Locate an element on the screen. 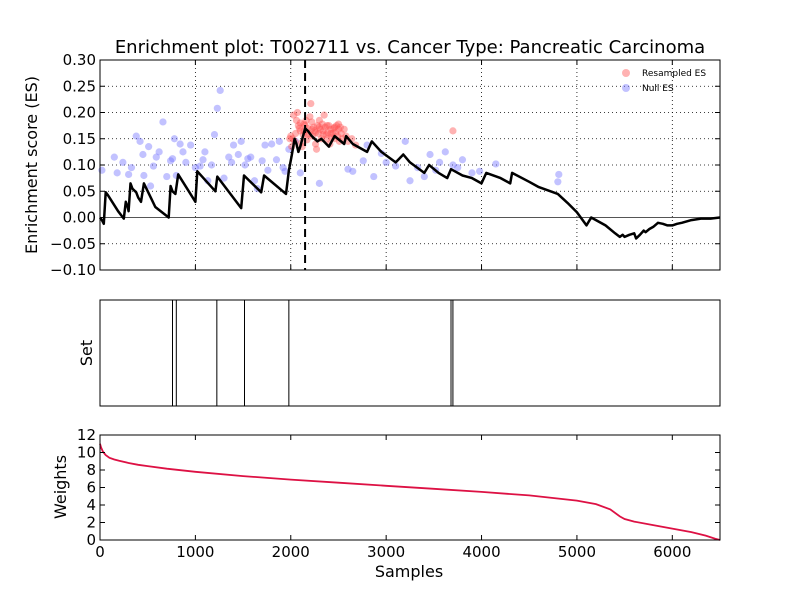 This screenshot has height=604, width=800. running-es-line is located at coordinates (409, 183).